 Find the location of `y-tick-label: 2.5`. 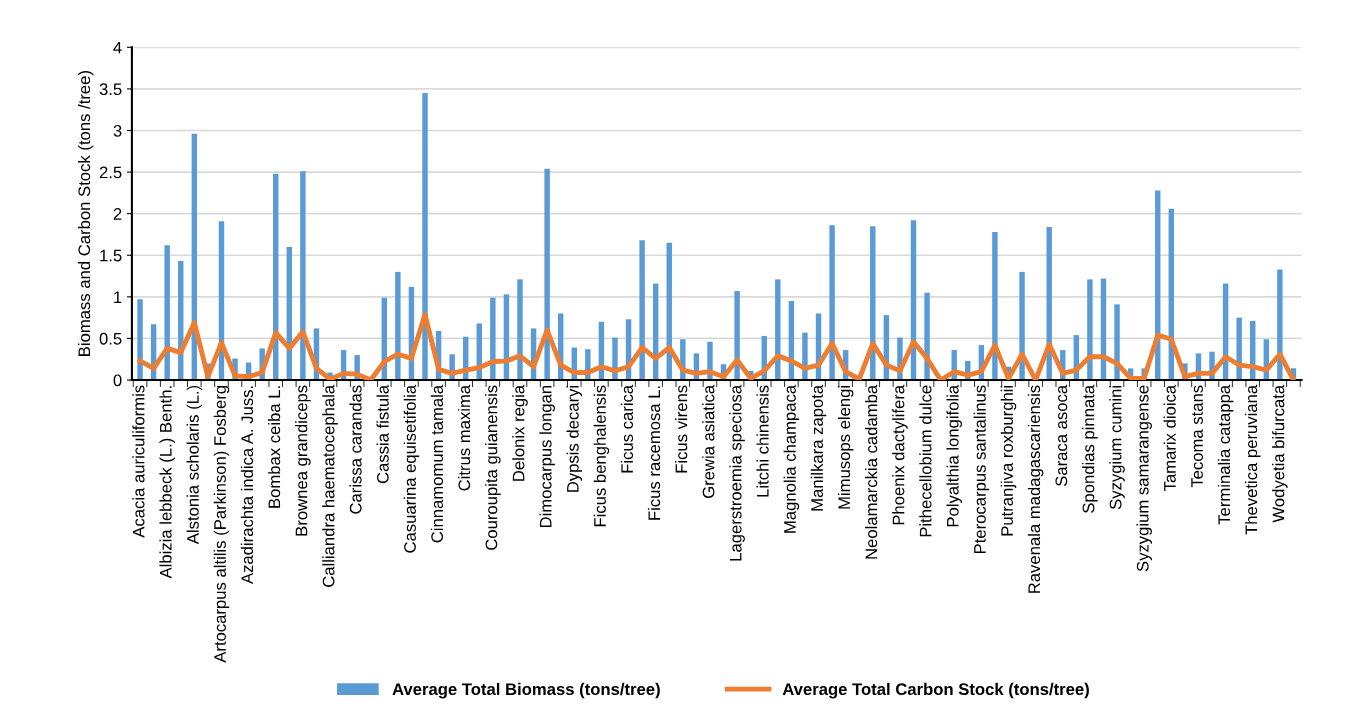

y-tick-label: 2.5 is located at coordinates (110, 172).